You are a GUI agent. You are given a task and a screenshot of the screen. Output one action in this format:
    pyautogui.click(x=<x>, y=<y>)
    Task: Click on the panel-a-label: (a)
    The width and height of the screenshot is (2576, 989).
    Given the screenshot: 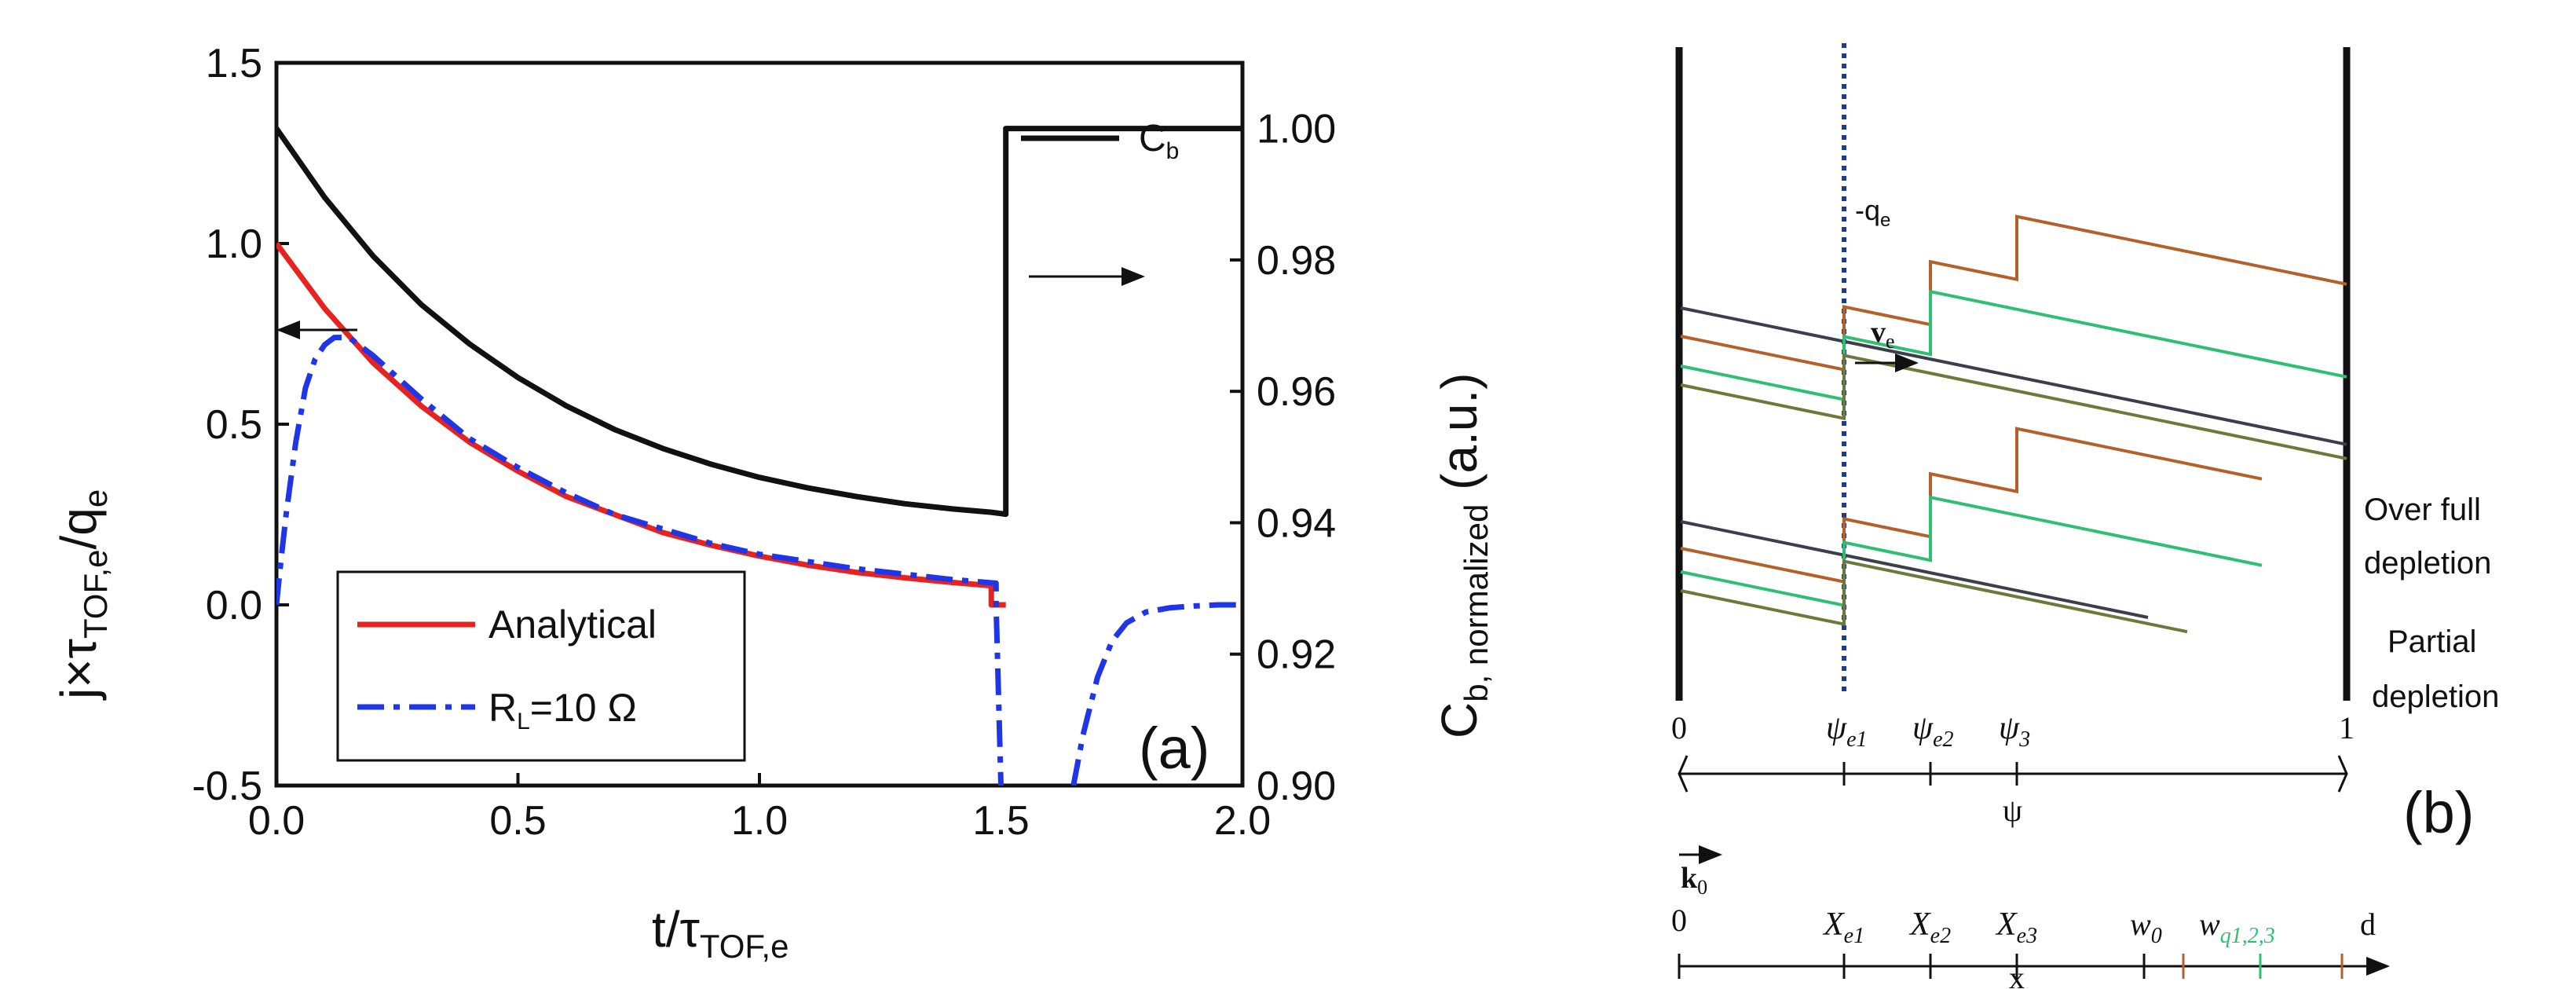 What is the action you would take?
    pyautogui.click(x=1174, y=748)
    